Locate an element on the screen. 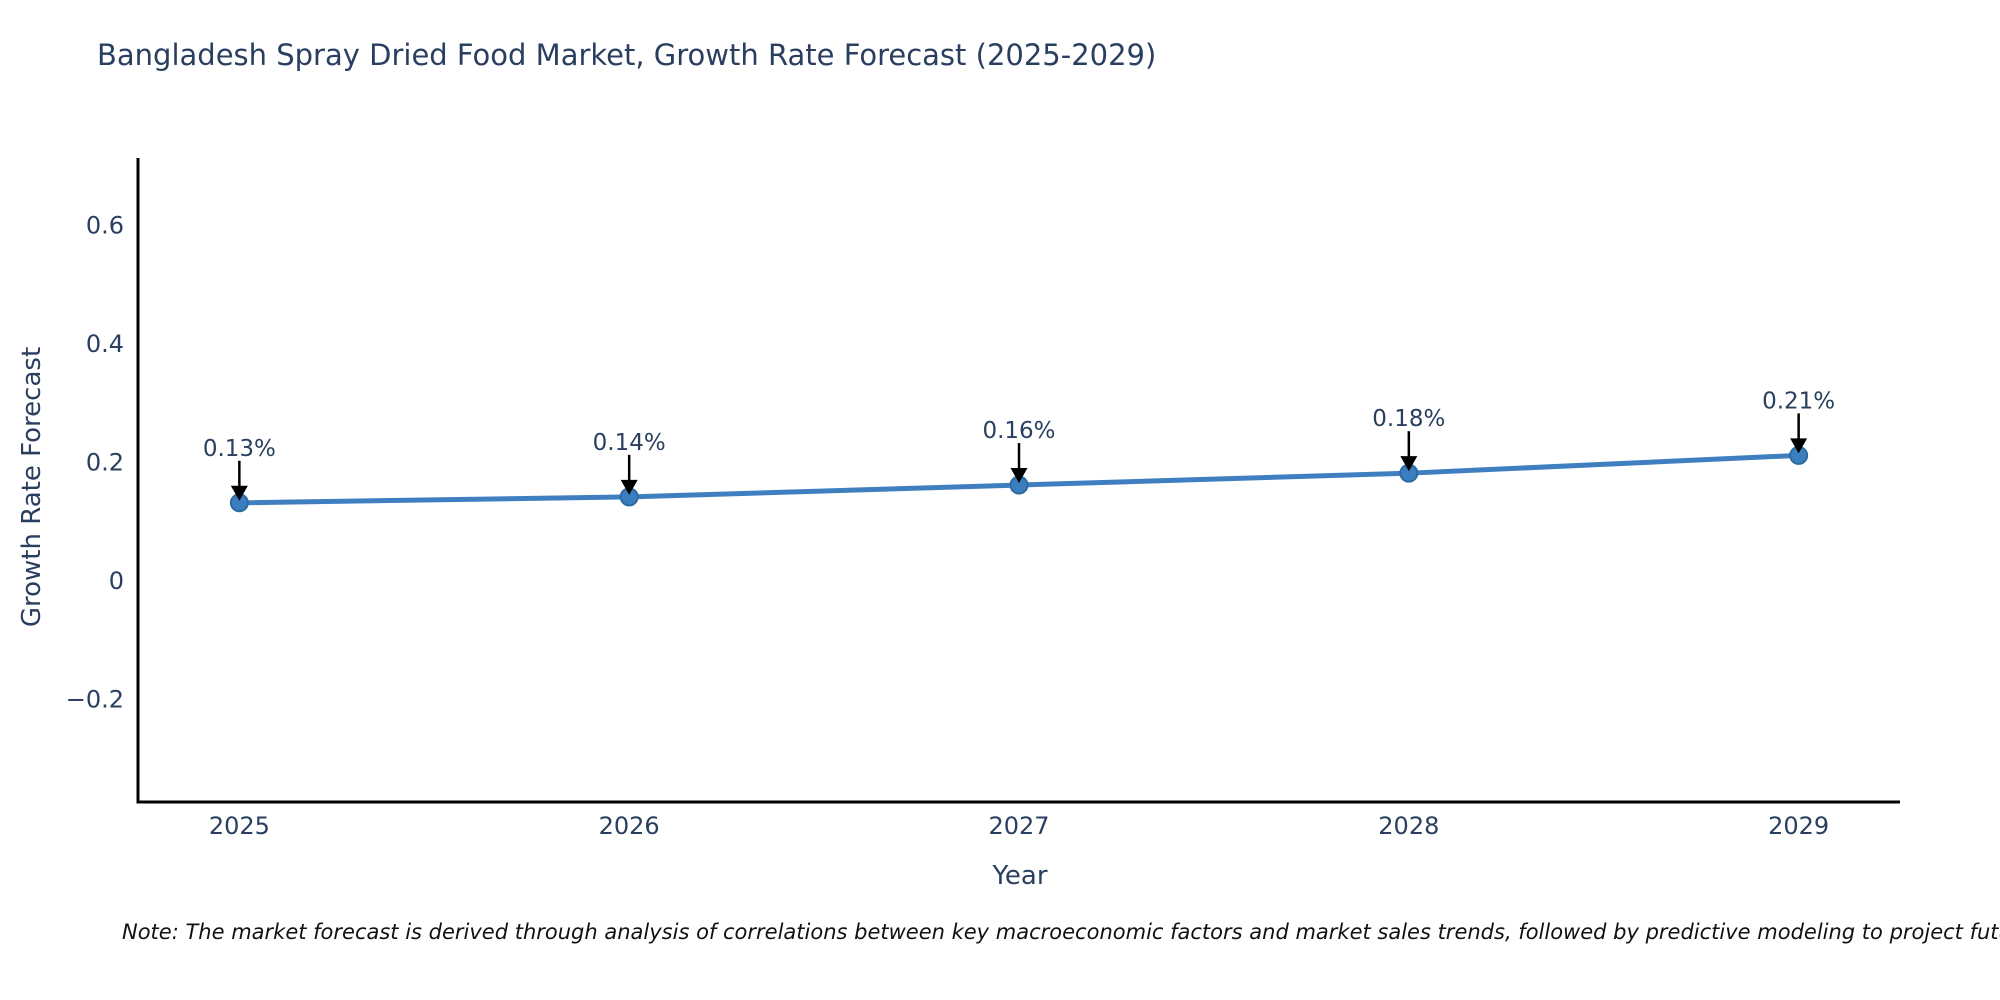  point-annotation: 0.13% is located at coordinates (239, 449).